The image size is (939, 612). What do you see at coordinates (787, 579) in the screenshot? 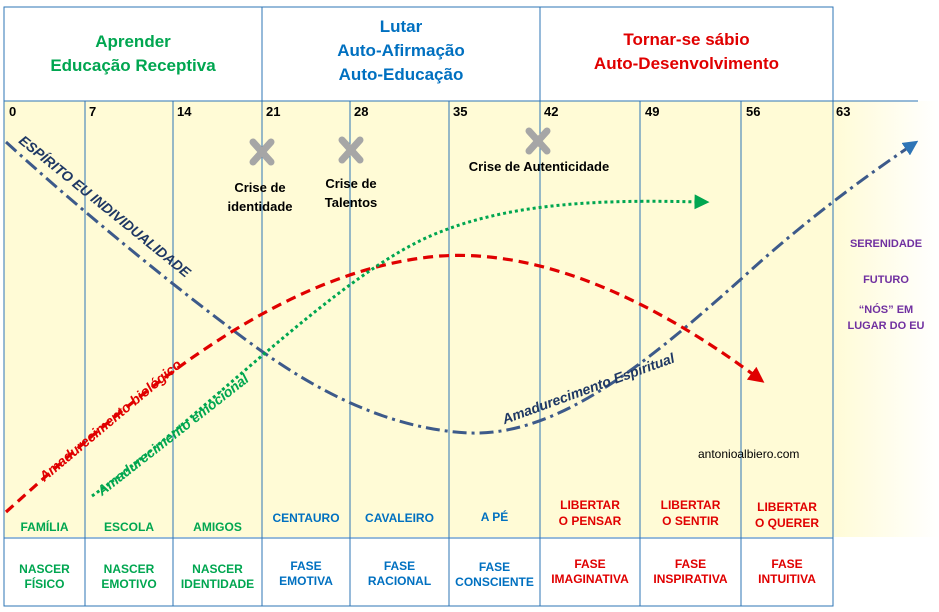
I see `phase-line: INTUITIVA` at bounding box center [787, 579].